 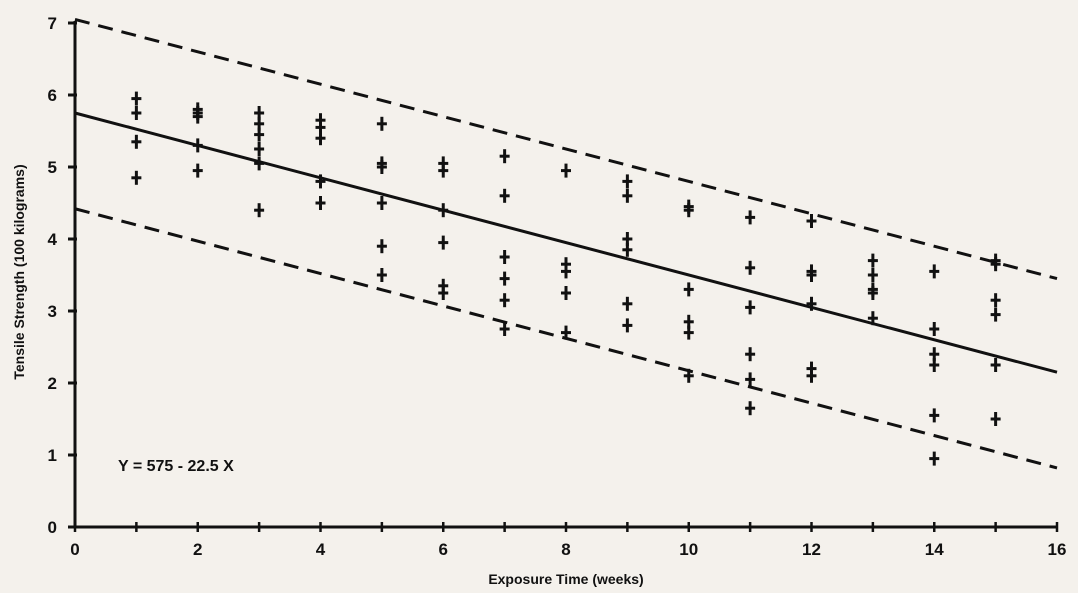 What do you see at coordinates (53, 239) in the screenshot?
I see `y-tick-label: 4` at bounding box center [53, 239].